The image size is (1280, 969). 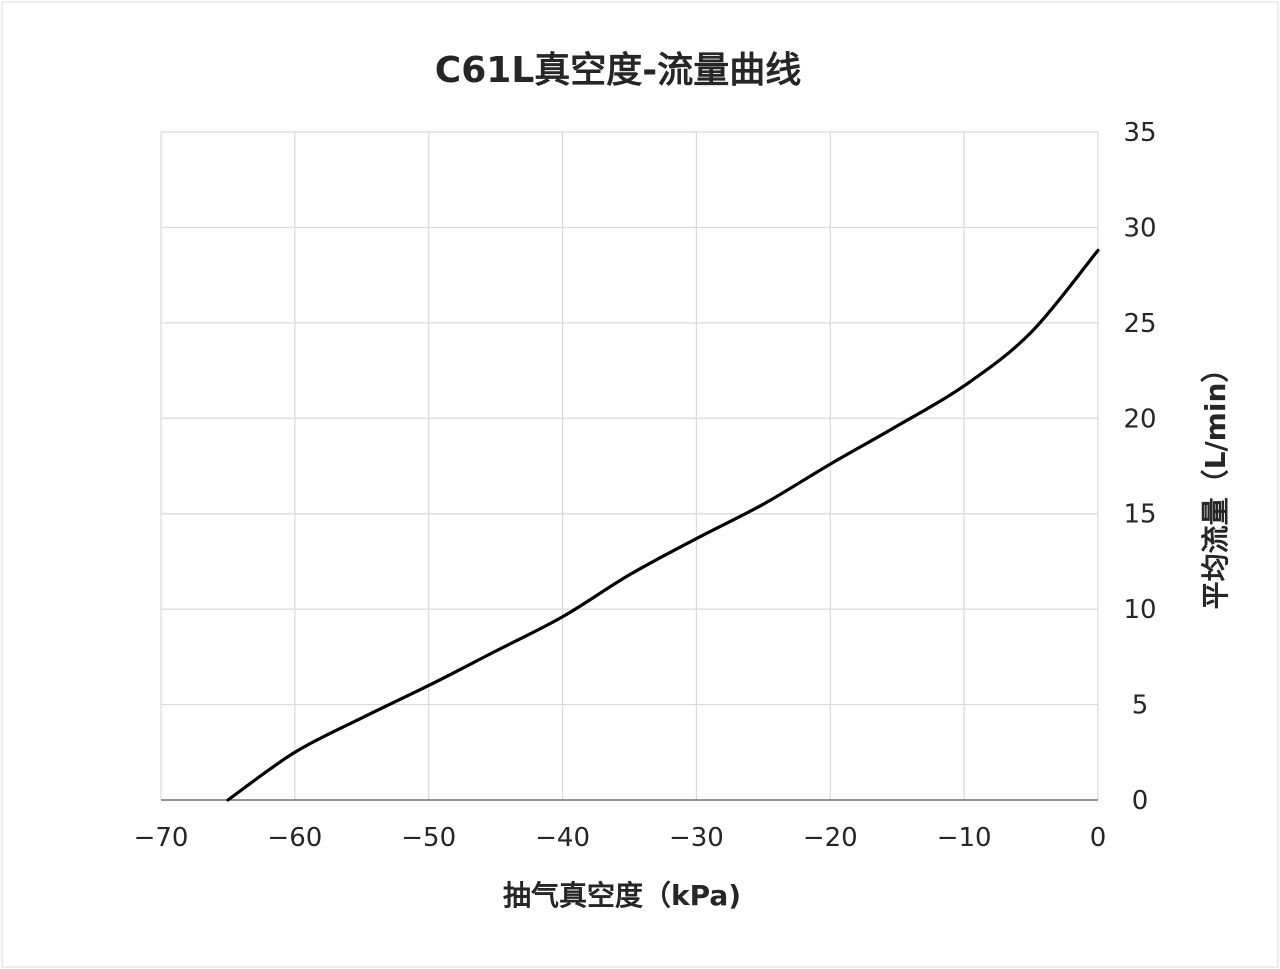 What do you see at coordinates (1140, 801) in the screenshot?
I see `y-tick-label: 0` at bounding box center [1140, 801].